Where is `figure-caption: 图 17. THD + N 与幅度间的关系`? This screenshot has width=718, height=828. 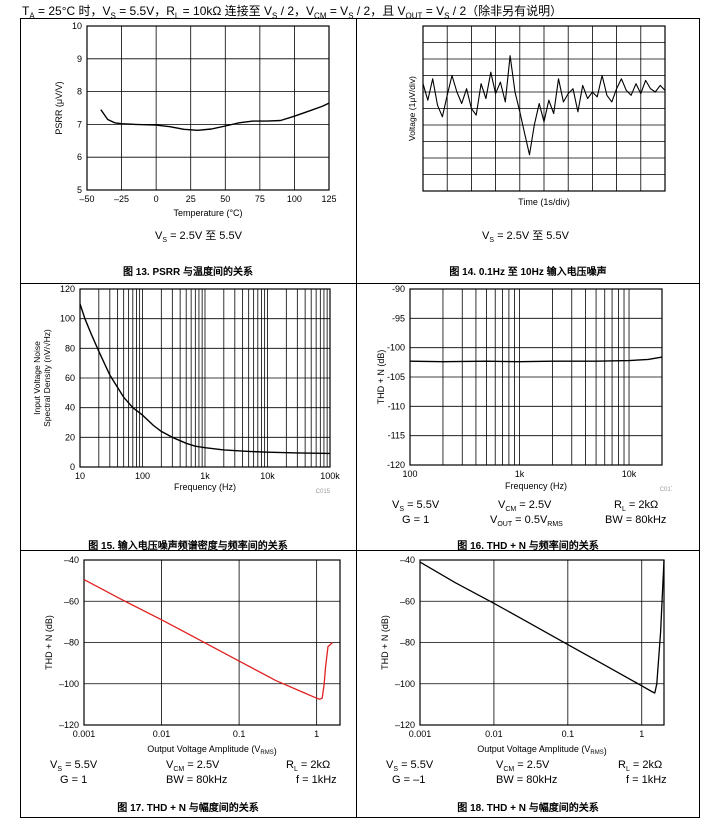
figure-caption: 图 17. THD + N 与幅度间的关系 is located at coordinates (188, 808).